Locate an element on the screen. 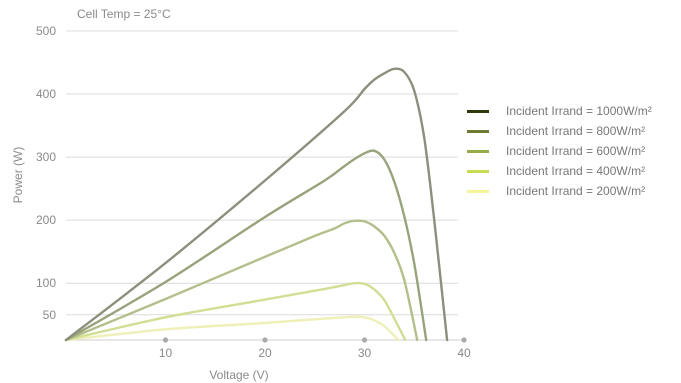 Image resolution: width=681 pixels, height=383 pixels. x-tick-label: 30 is located at coordinates (365, 353).